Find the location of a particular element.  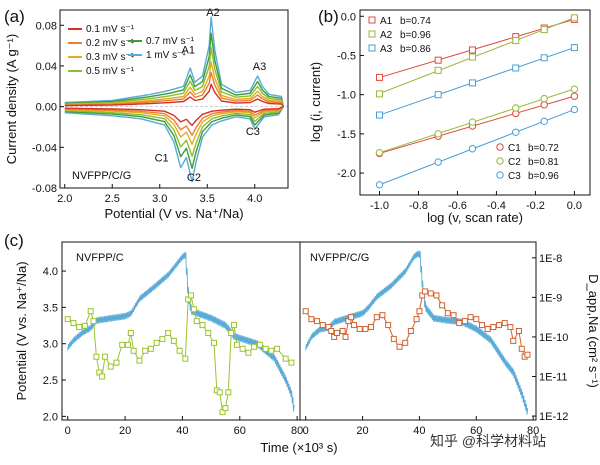

gitt-y-tick-label-left: 3.0 is located at coordinates (50, 345).